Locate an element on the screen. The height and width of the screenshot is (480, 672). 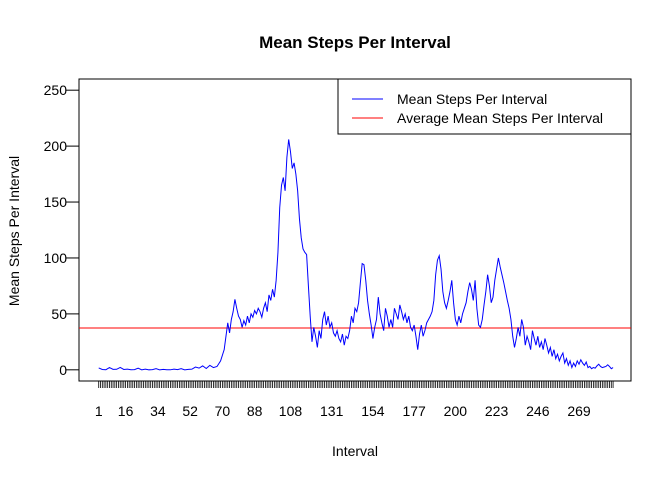
y-tick-label-250: 250 is located at coordinates (56, 90).